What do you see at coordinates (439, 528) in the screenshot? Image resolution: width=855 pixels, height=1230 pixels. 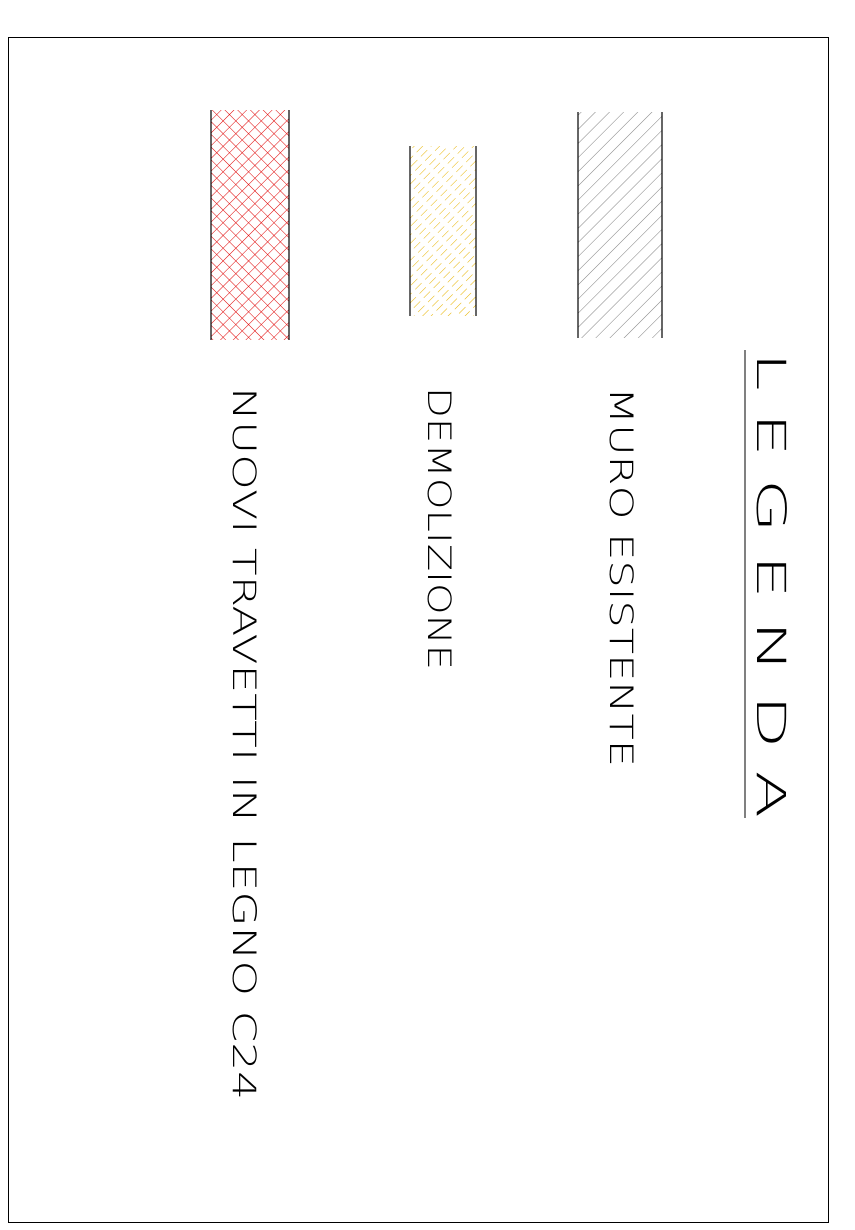 I see `label-demolizione: DEMOLIZIONE` at bounding box center [439, 528].